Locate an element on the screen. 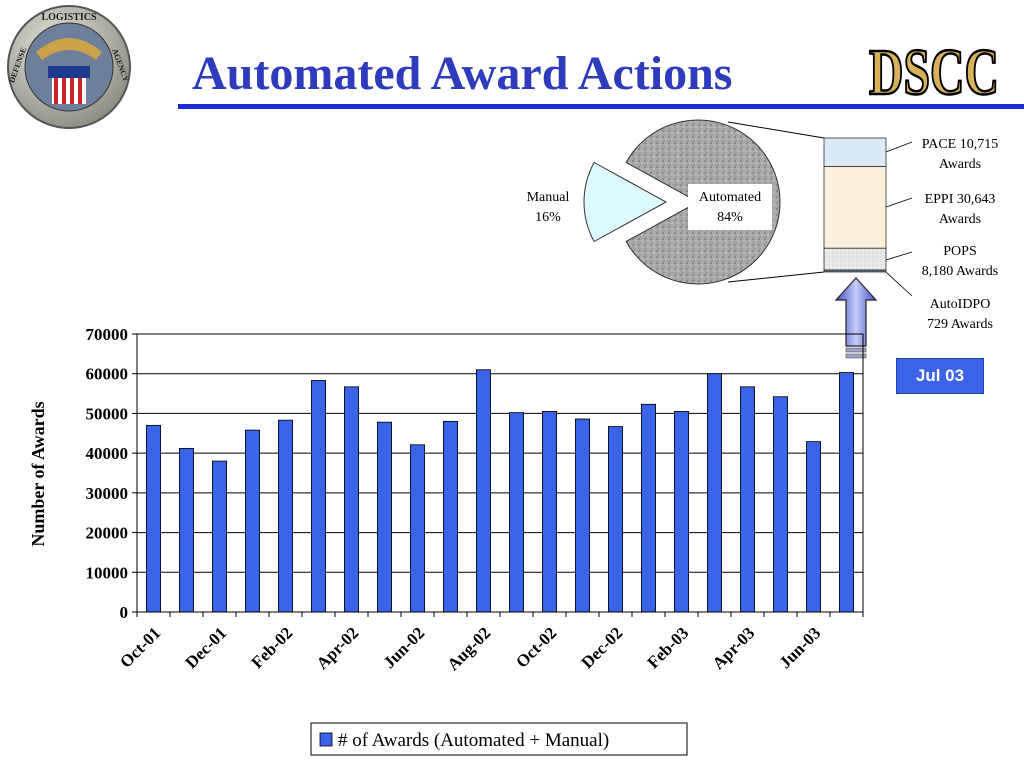 The height and width of the screenshot is (768, 1024). dscc-logo-text: DSCC is located at coordinates (934, 71).